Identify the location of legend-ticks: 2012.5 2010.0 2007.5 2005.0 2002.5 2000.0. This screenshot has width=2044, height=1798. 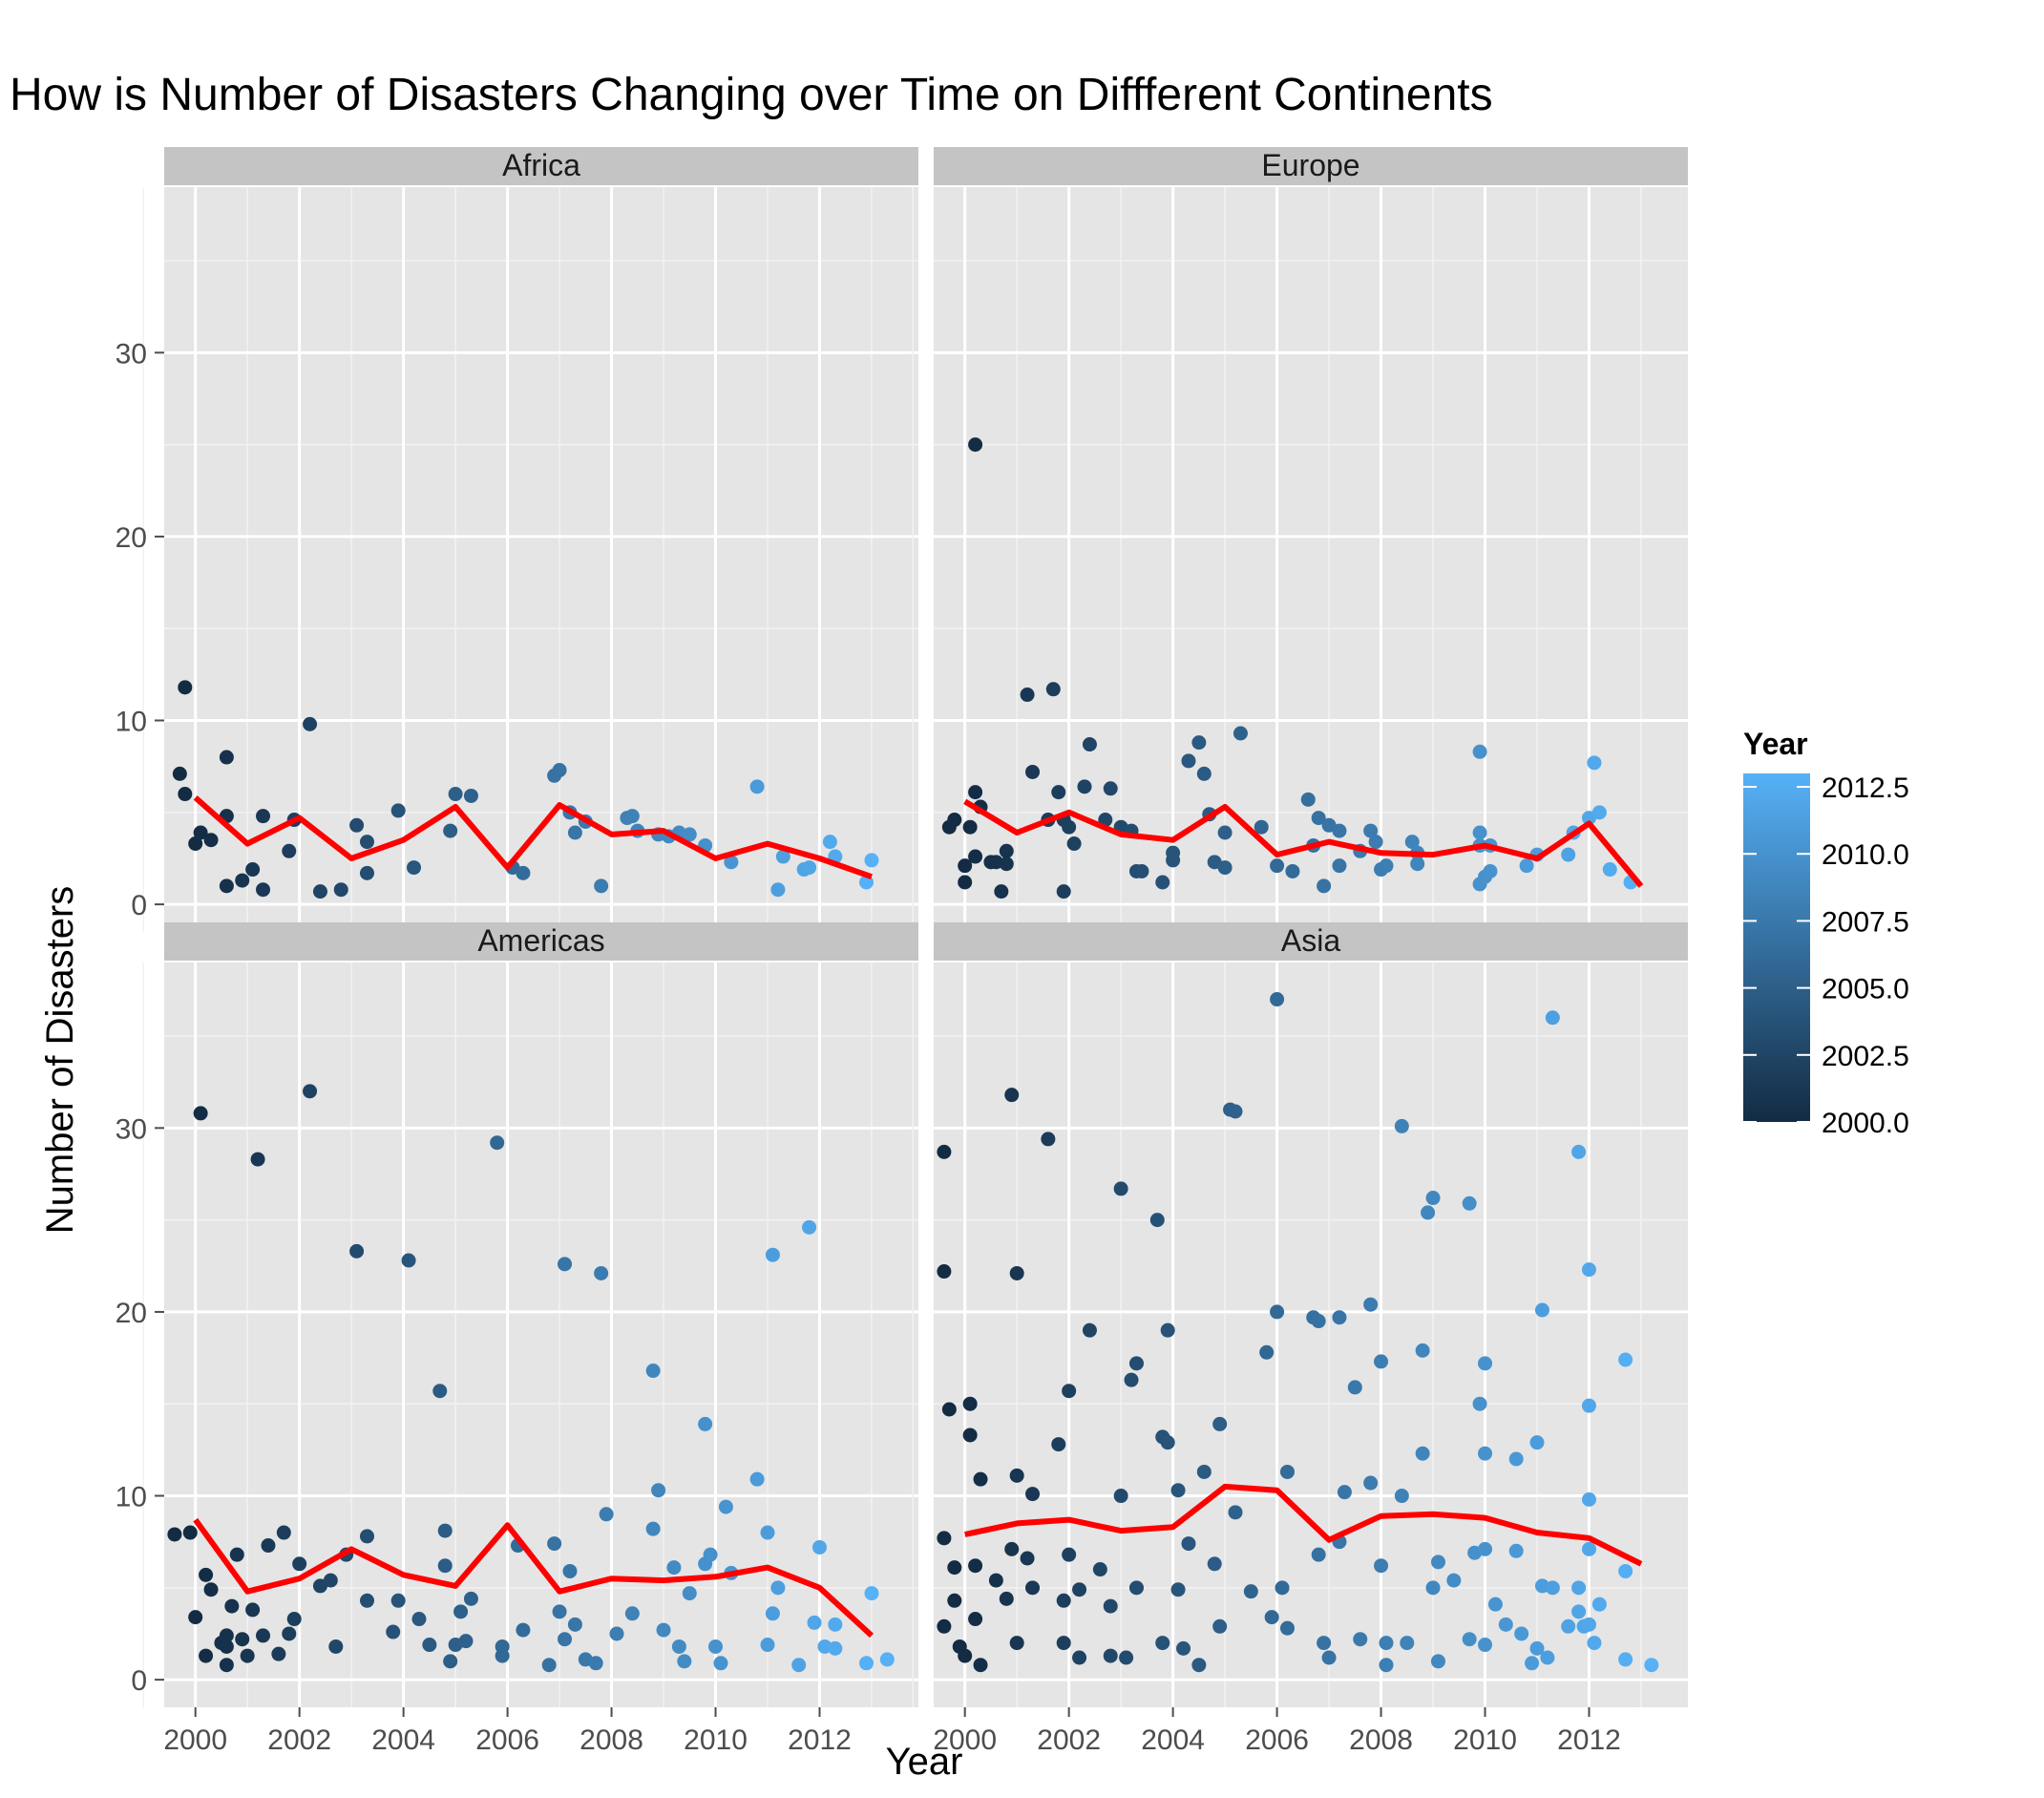
(1826, 956).